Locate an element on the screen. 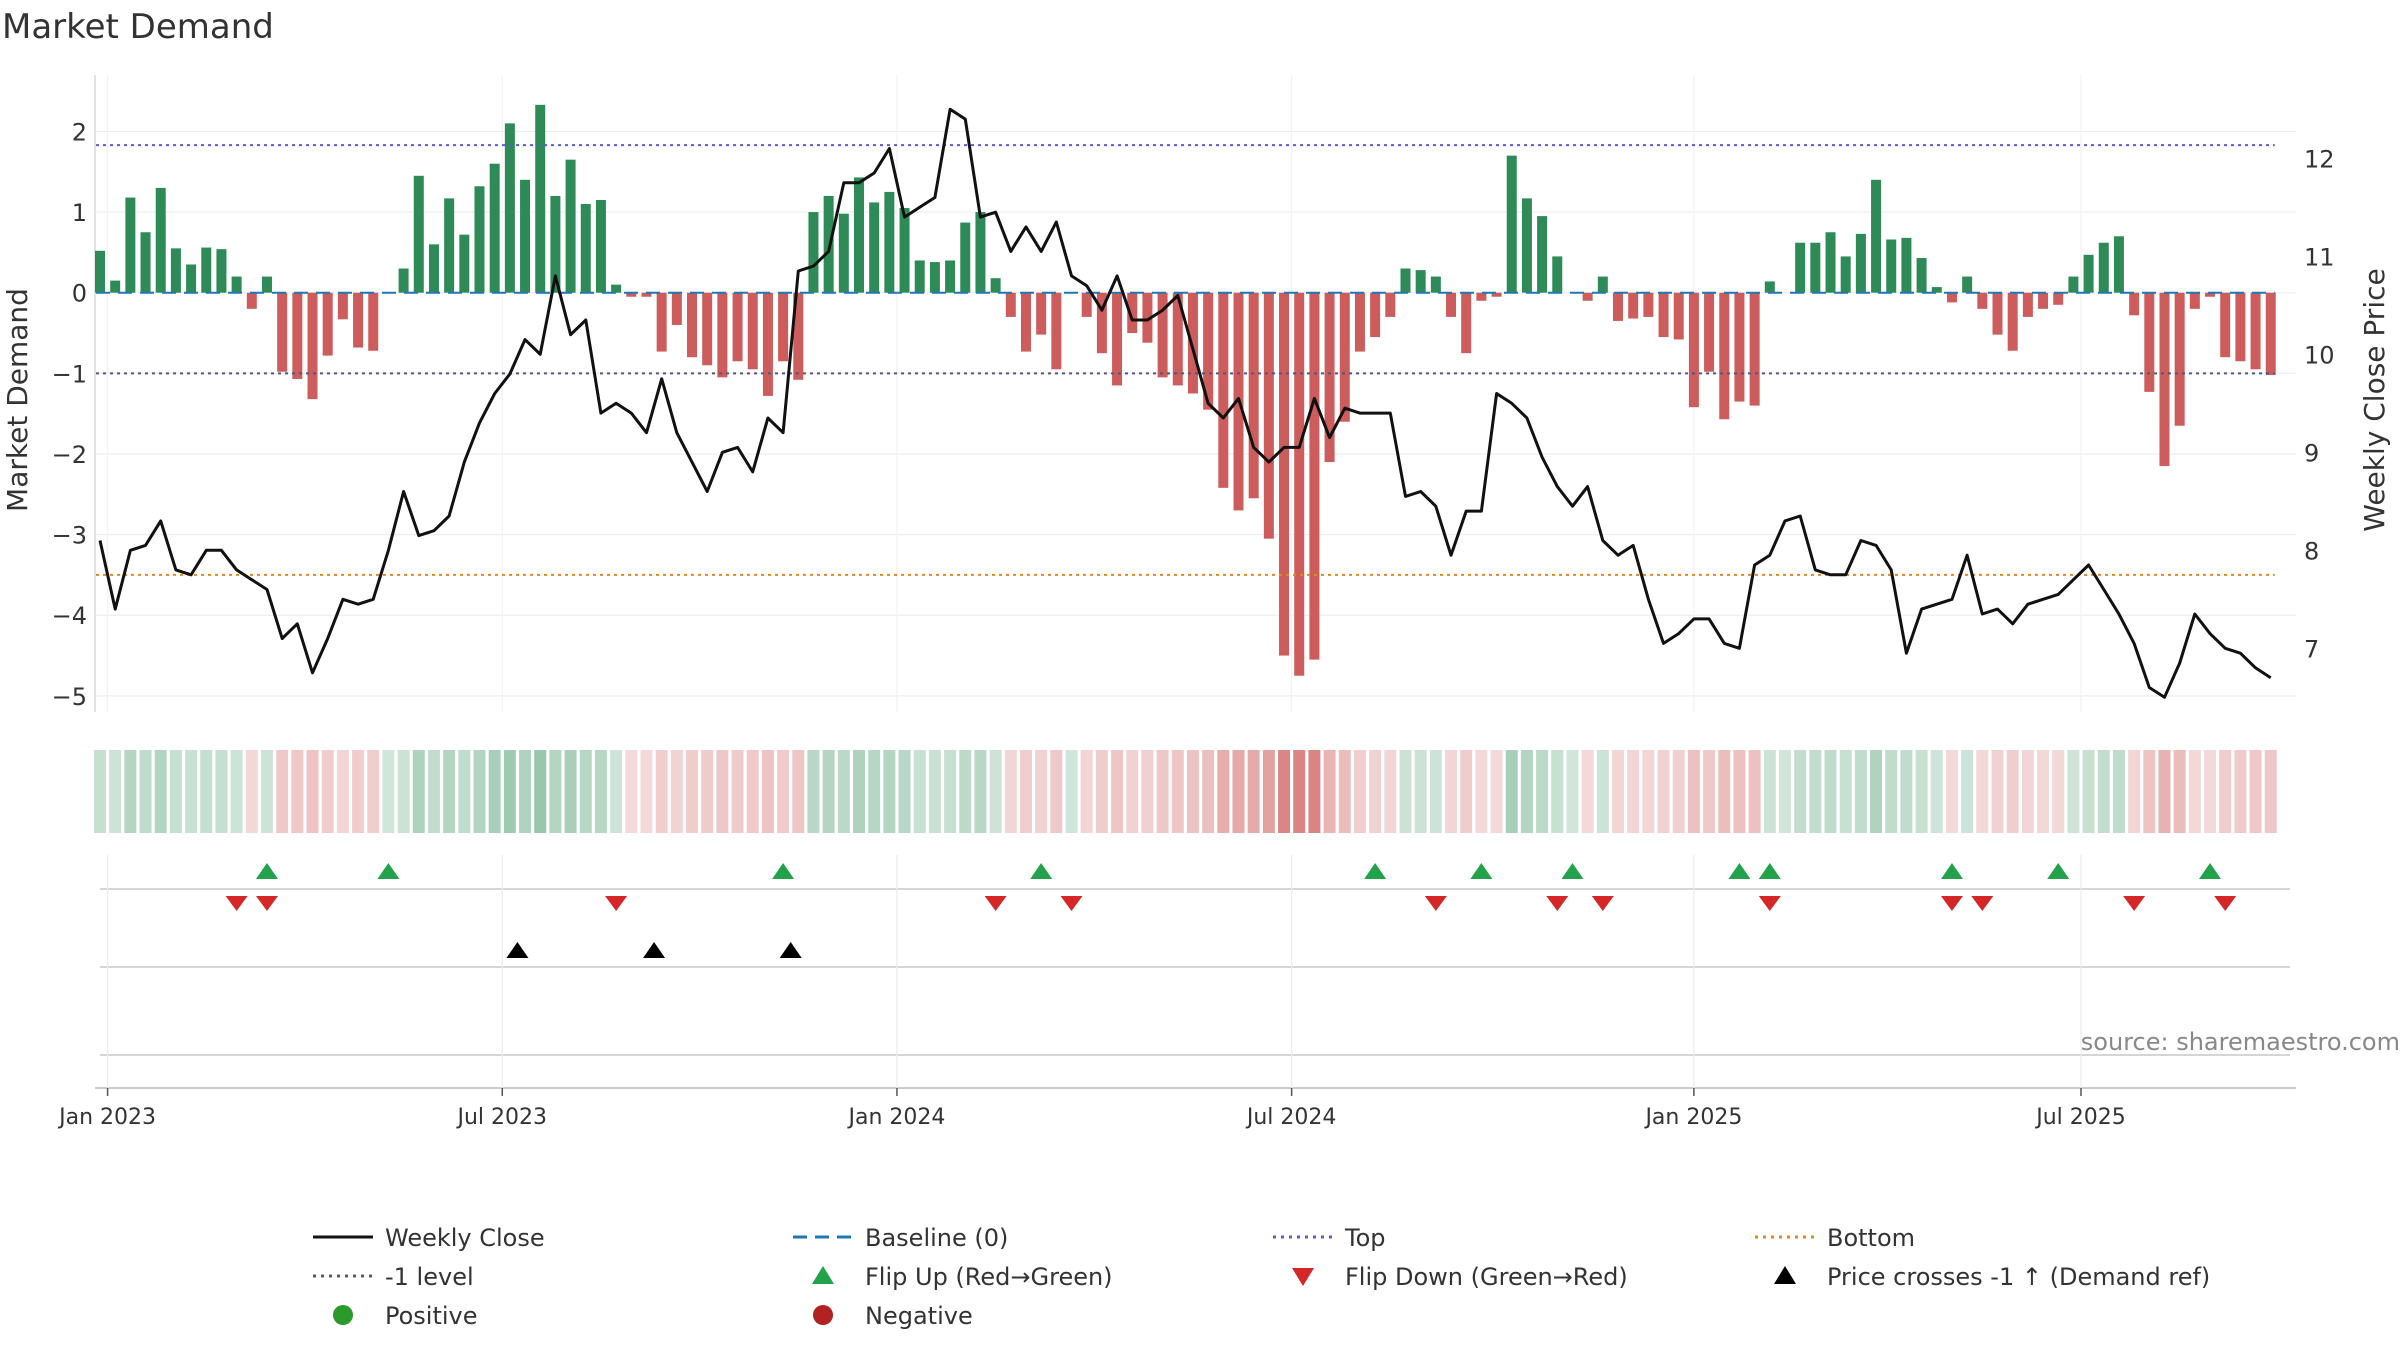 The height and width of the screenshot is (1350, 2400). flip-up-marker is located at coordinates (1951, 871).